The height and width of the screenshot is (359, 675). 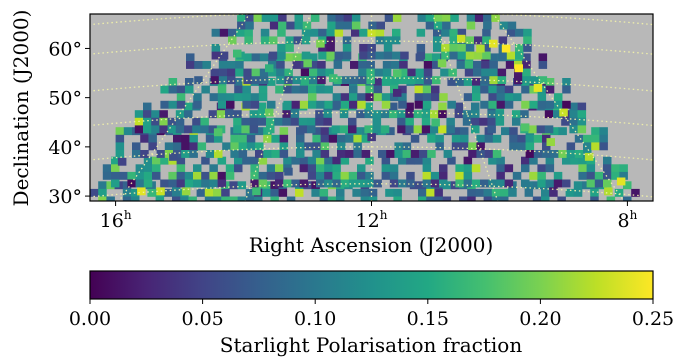 What do you see at coordinates (371, 285) in the screenshot?
I see `colorbar` at bounding box center [371, 285].